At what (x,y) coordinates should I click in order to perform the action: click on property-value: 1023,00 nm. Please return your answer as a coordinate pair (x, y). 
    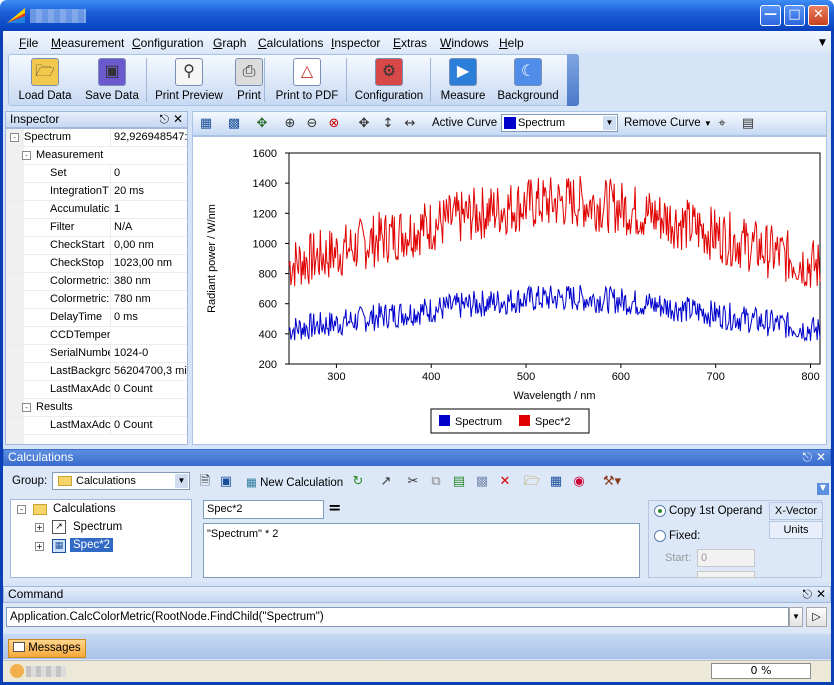
    Looking at the image, I should click on (148, 263).